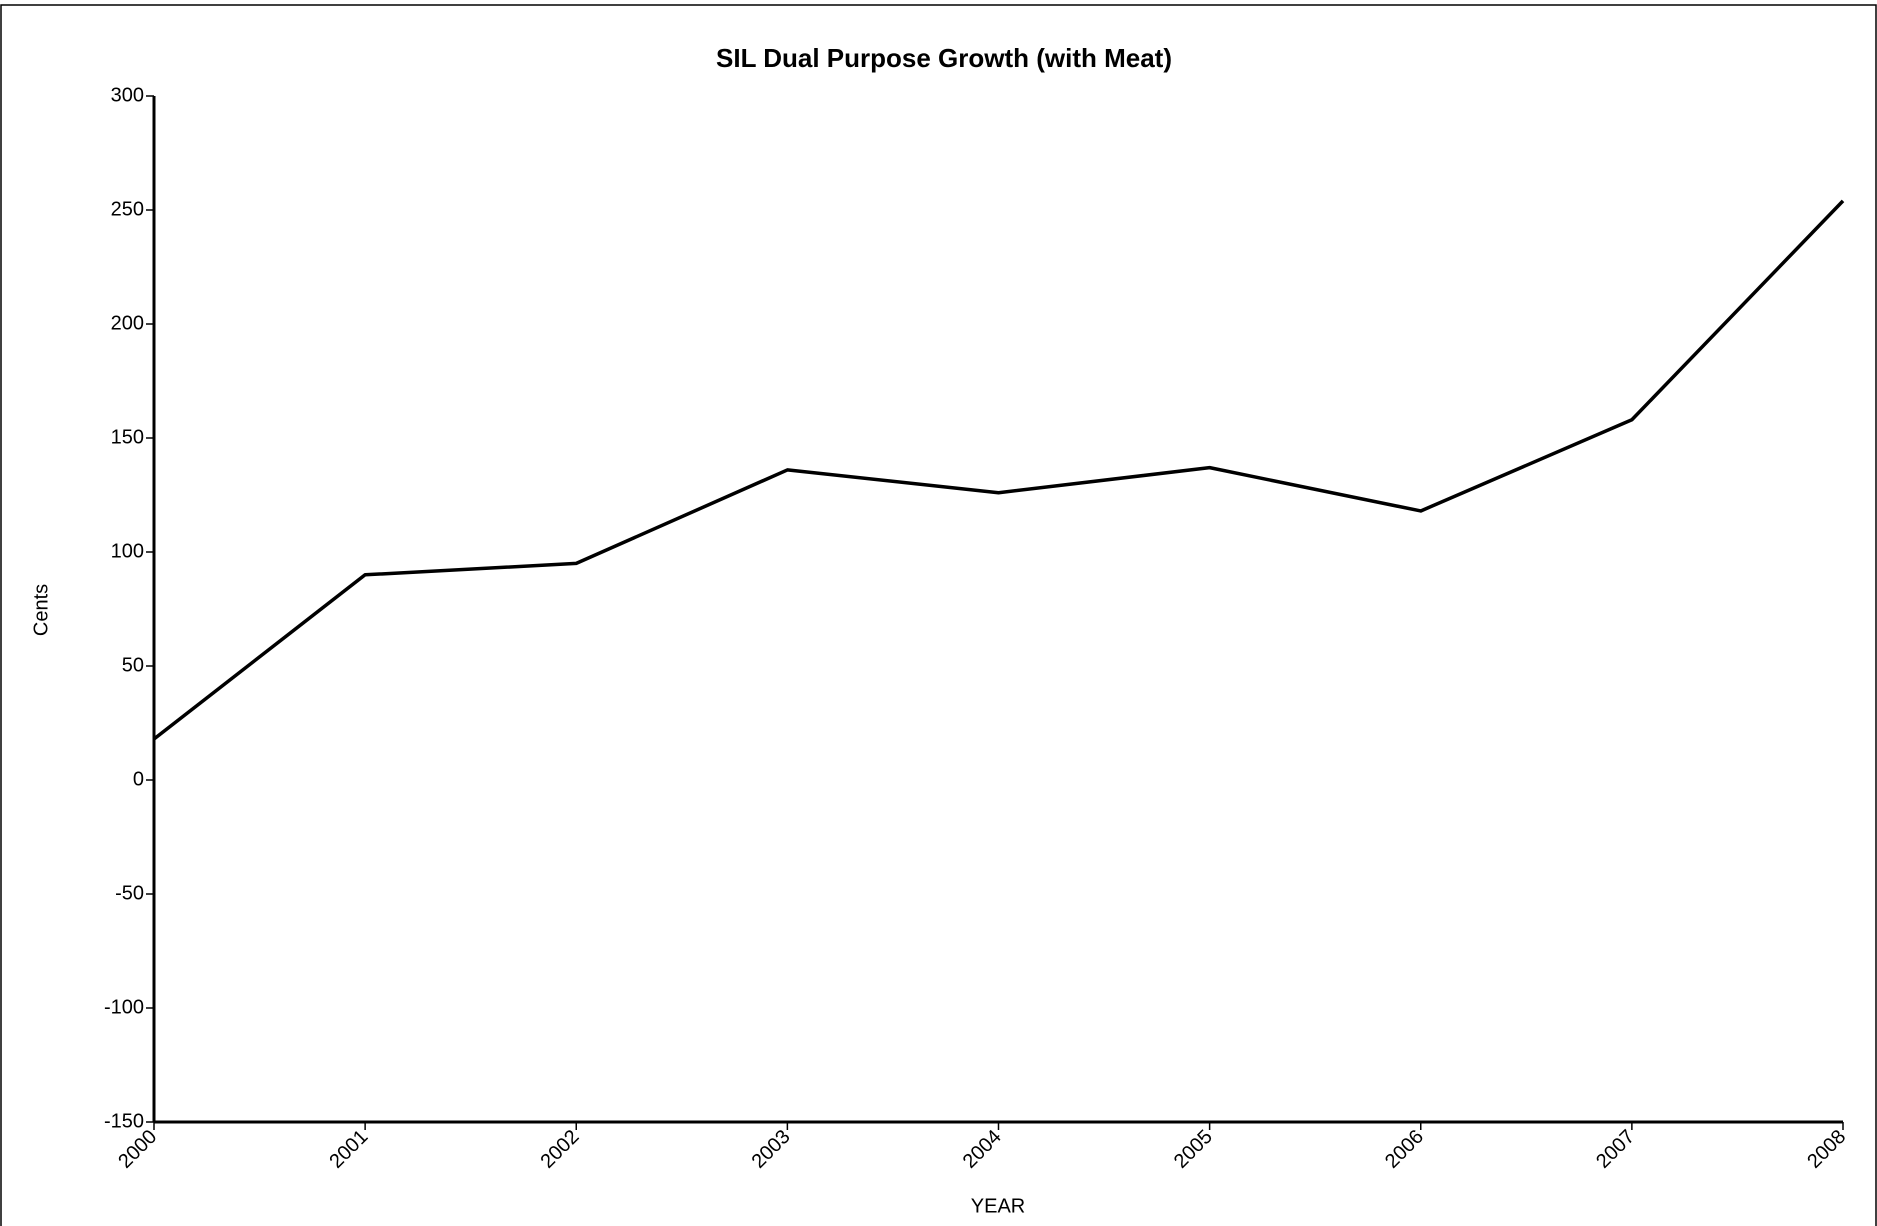 The width and height of the screenshot is (1877, 1226). I want to click on x-tick-label: 2000, so click(137, 1149).